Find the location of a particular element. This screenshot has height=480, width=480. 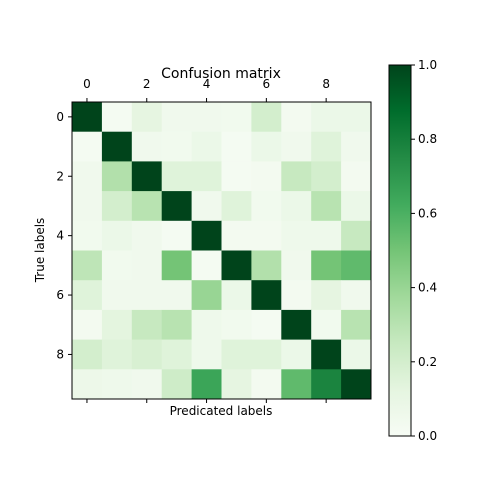

chart-title: Confusion matrix is located at coordinates (221, 74).